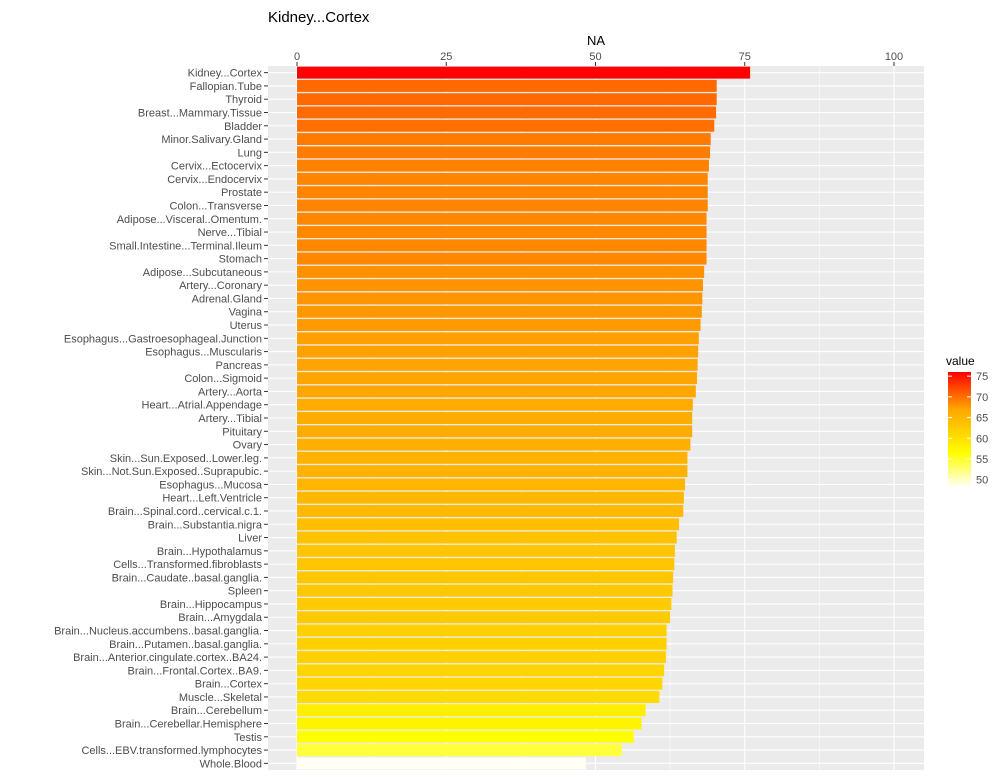 Image resolution: width=1005 pixels, height=777 pixels. What do you see at coordinates (745, 57) in the screenshot?
I see `x-tick-label: 75` at bounding box center [745, 57].